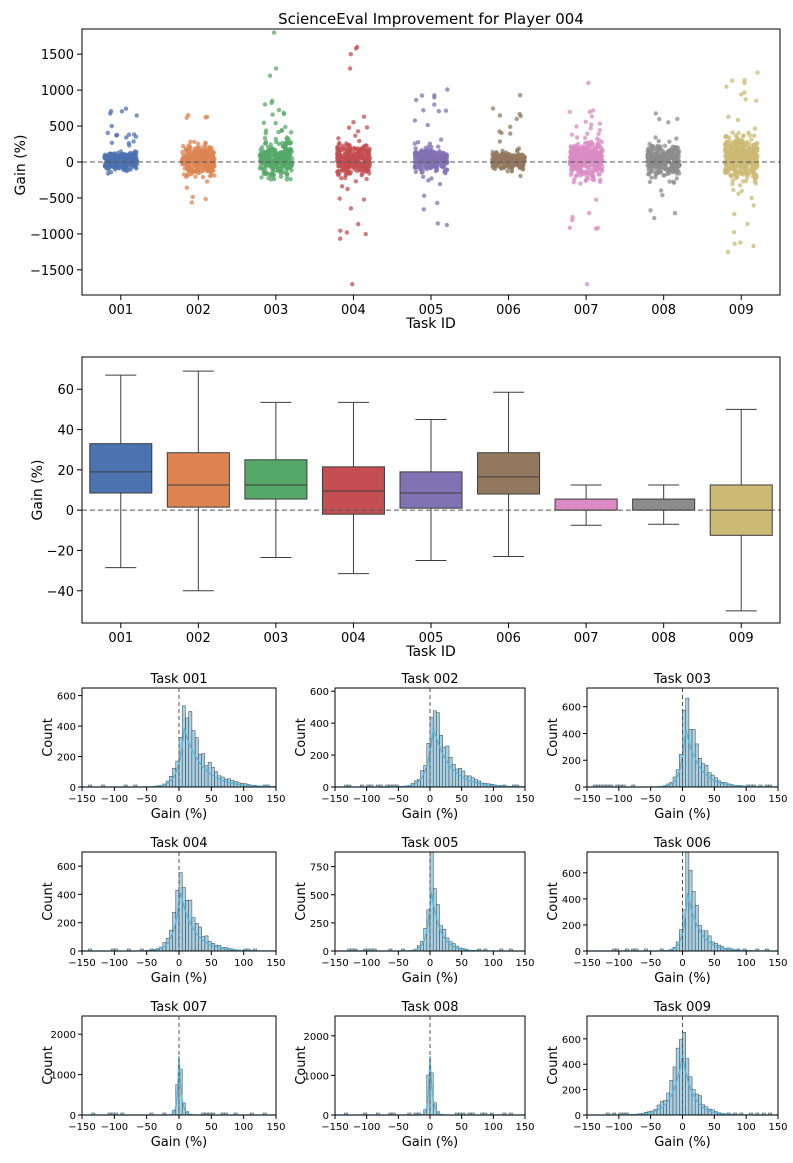 The image size is (793, 1163). I want to click on histogram-xtick-label: −100, so click(366, 1127).